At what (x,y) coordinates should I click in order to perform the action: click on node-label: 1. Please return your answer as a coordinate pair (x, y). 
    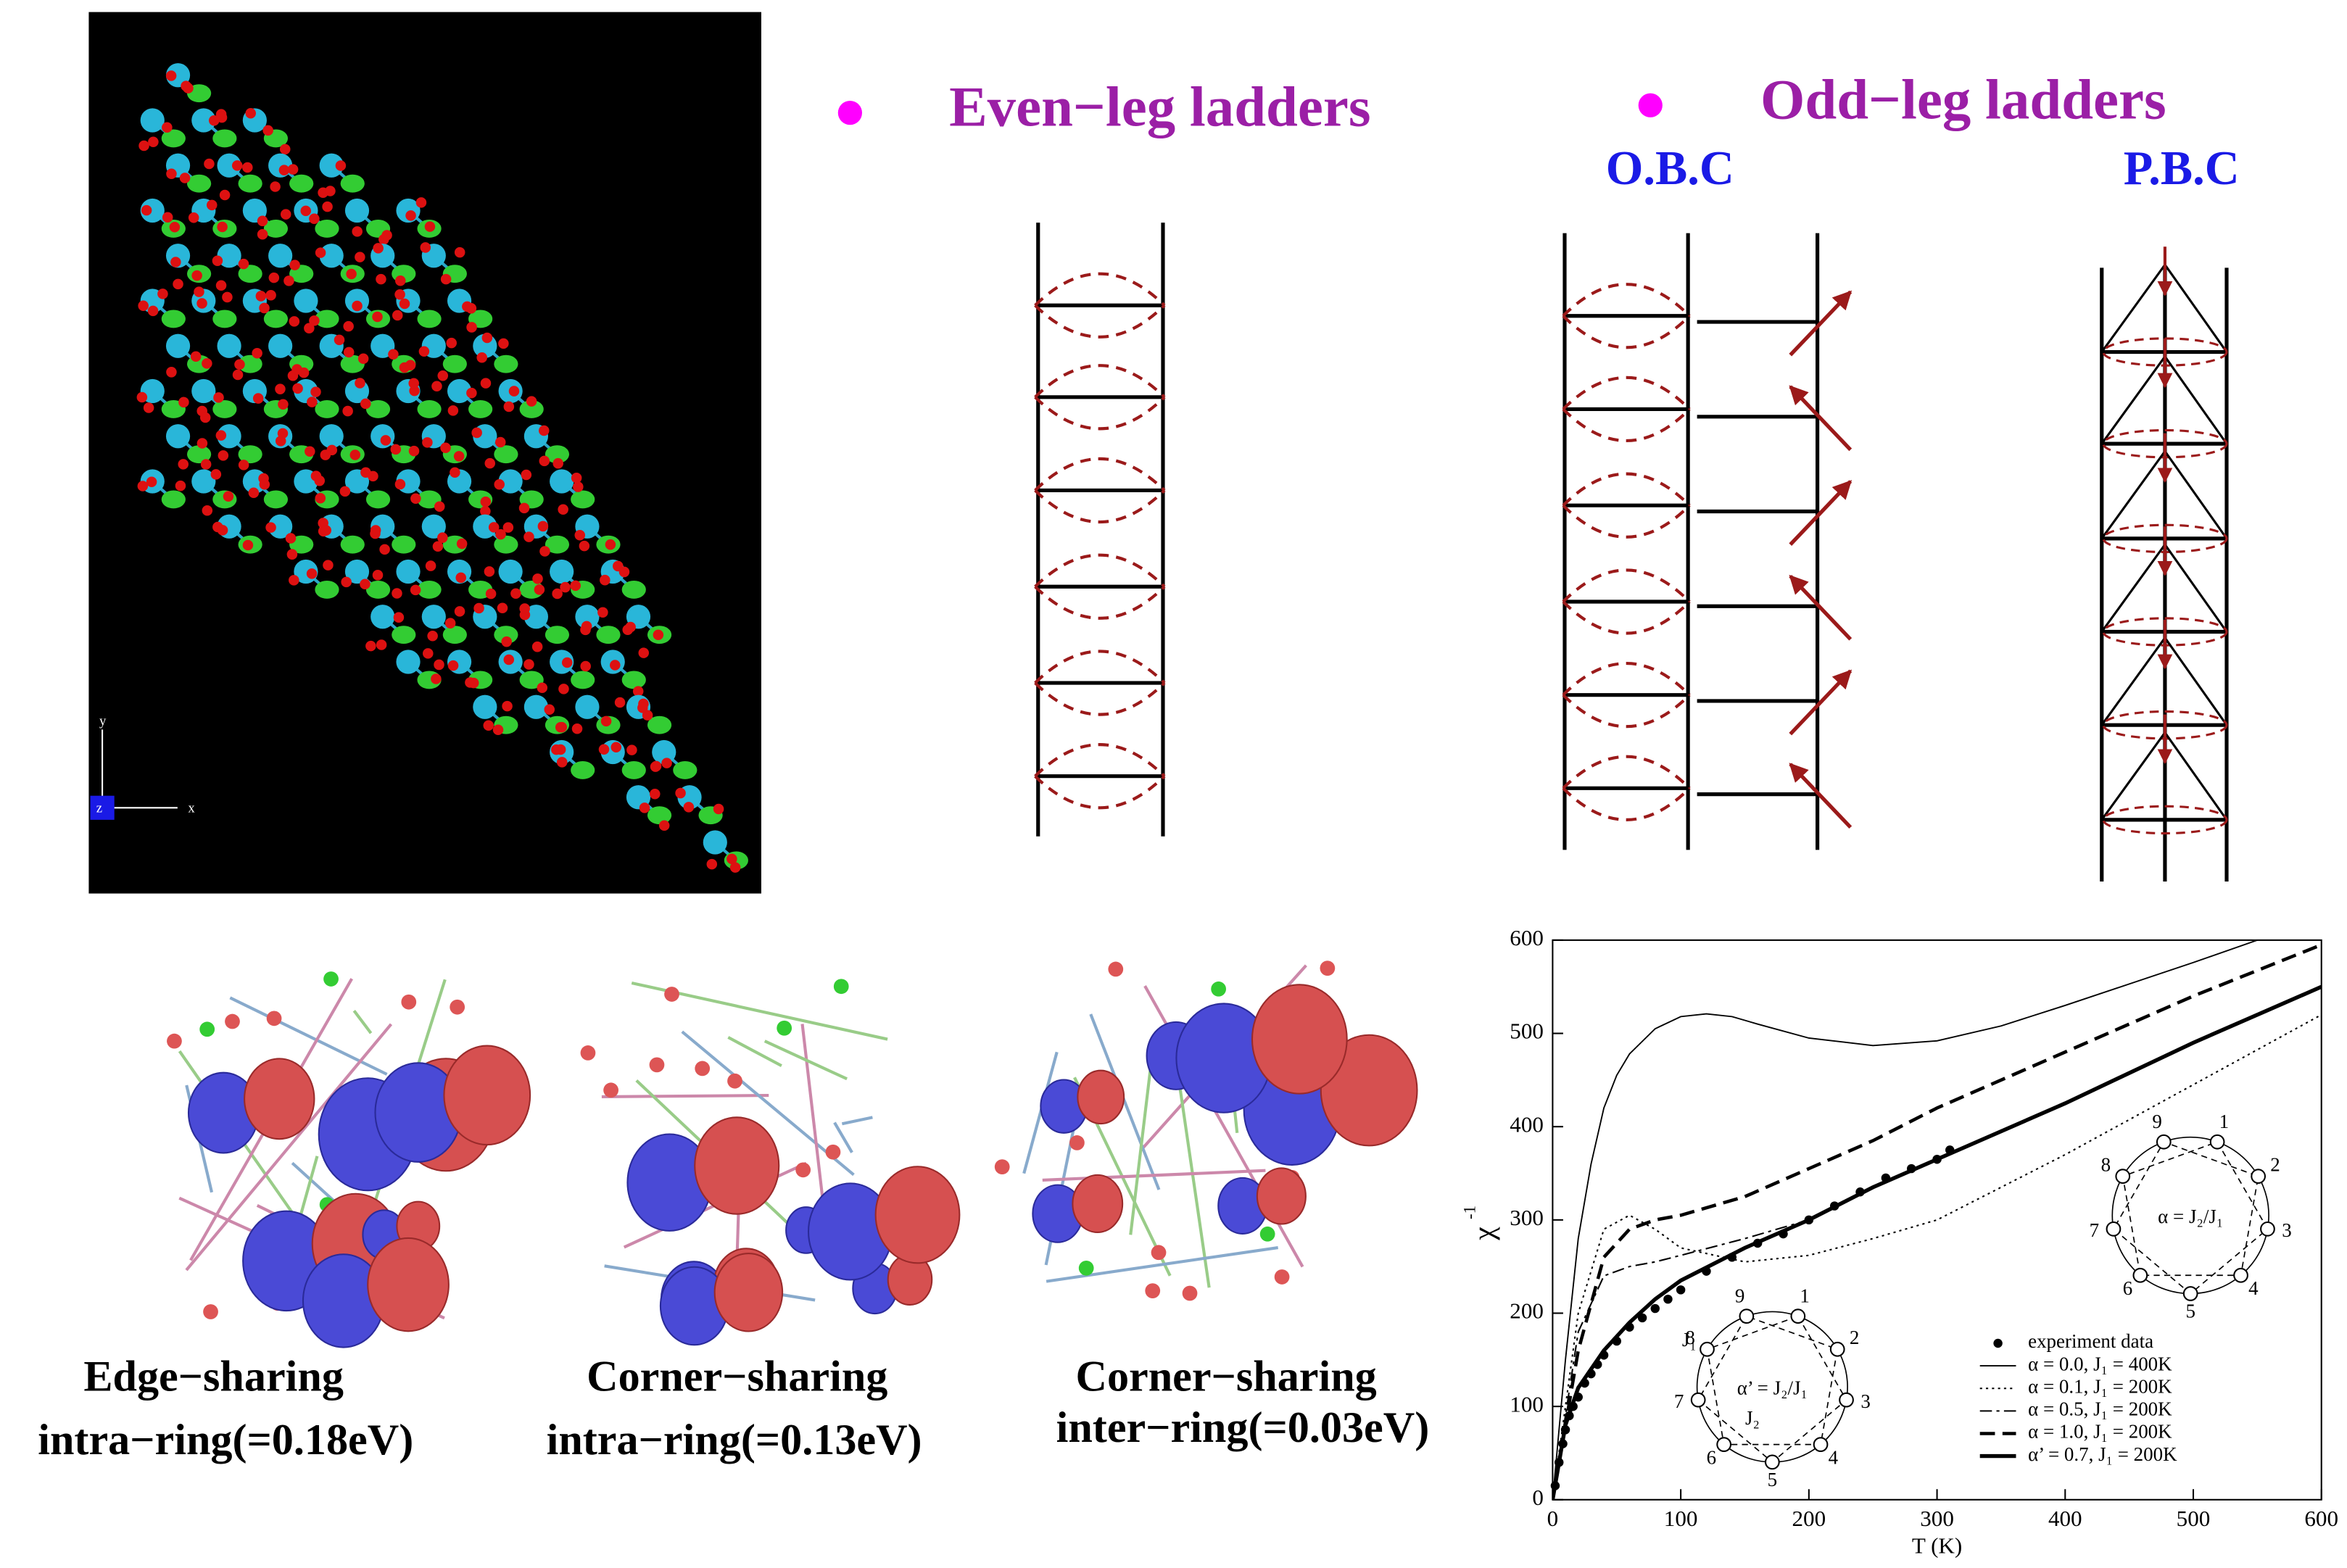
    Looking at the image, I should click on (1804, 1296).